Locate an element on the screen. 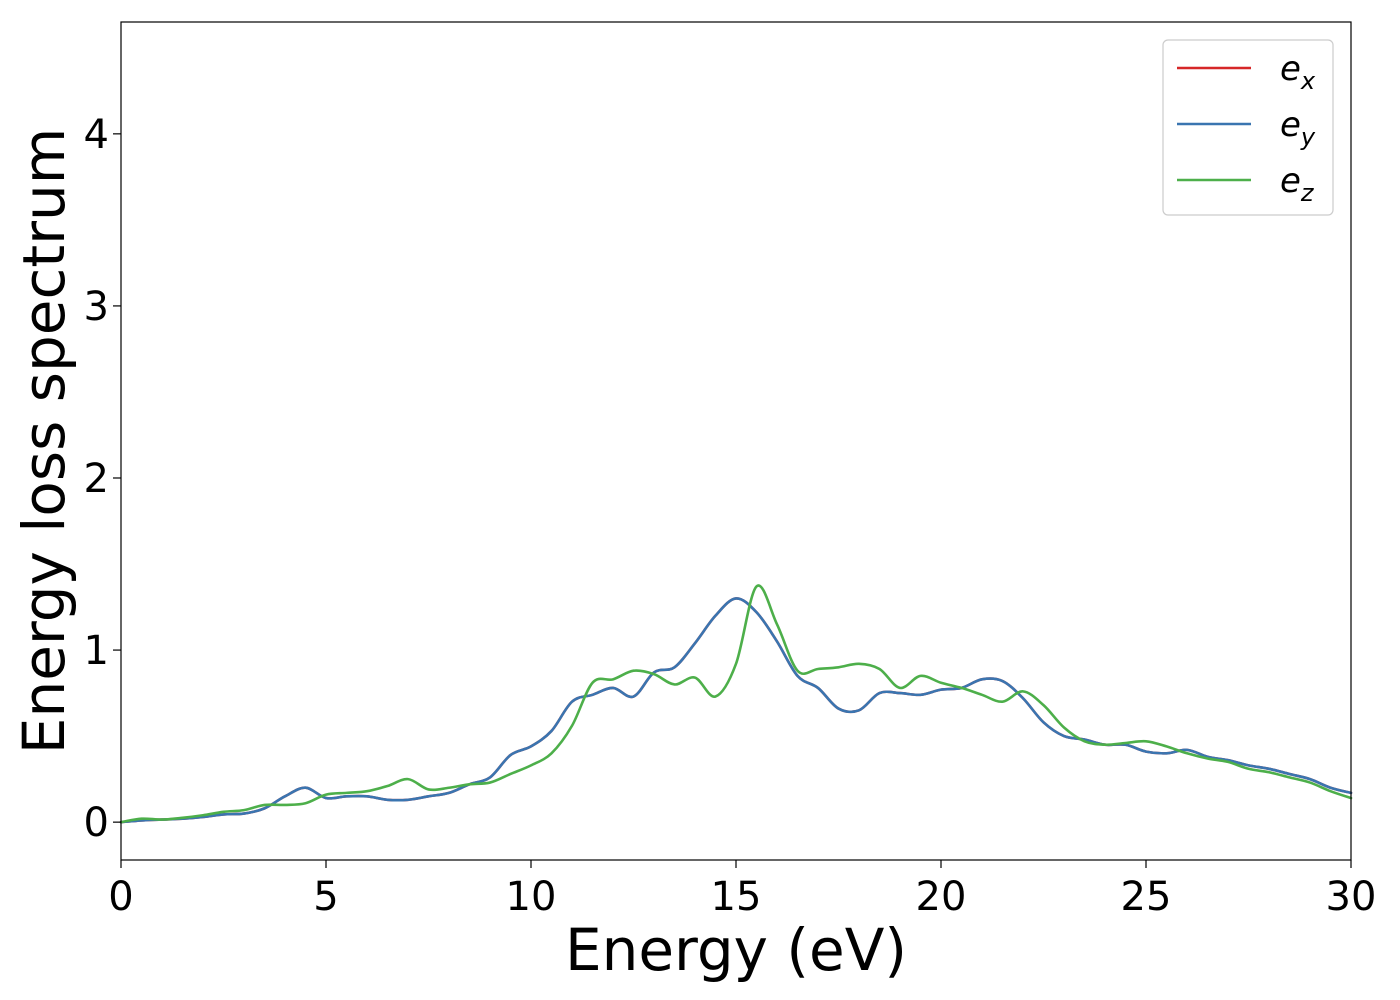  y-axis-title: Energy loss spectrum is located at coordinates (44, 441).